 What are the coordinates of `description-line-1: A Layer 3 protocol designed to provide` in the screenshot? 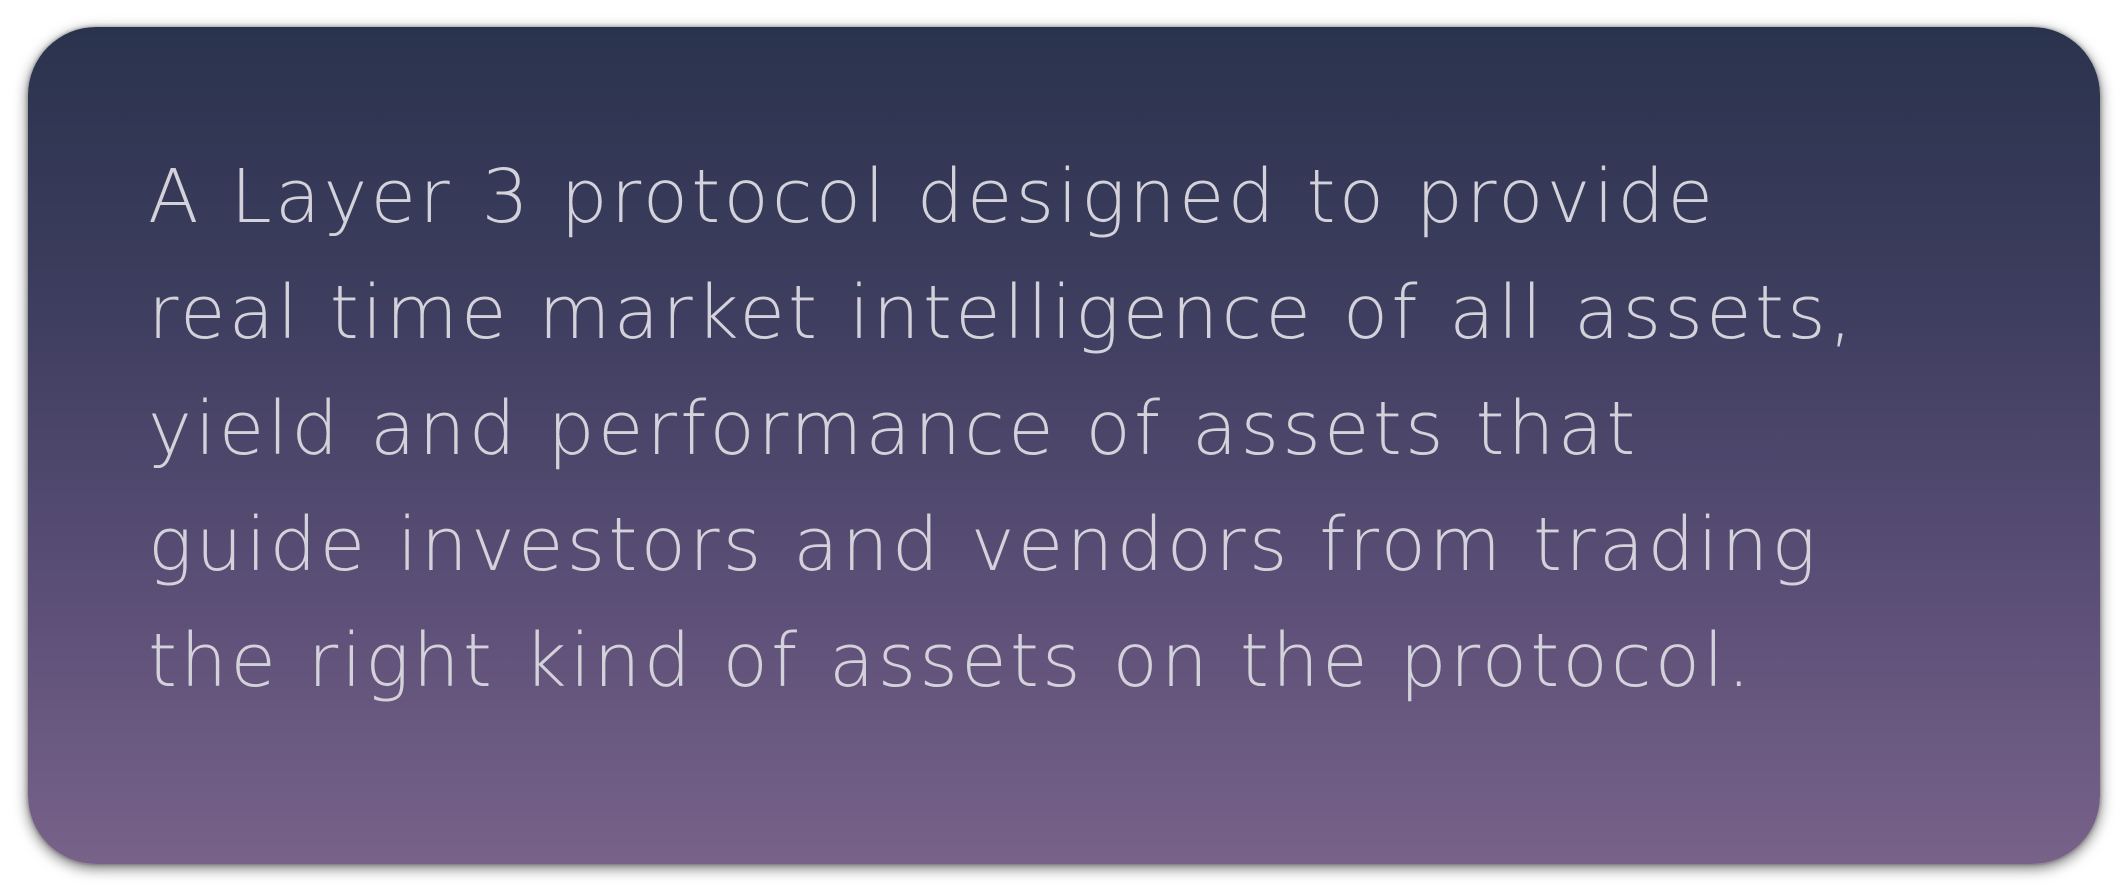 It's located at (932, 197).